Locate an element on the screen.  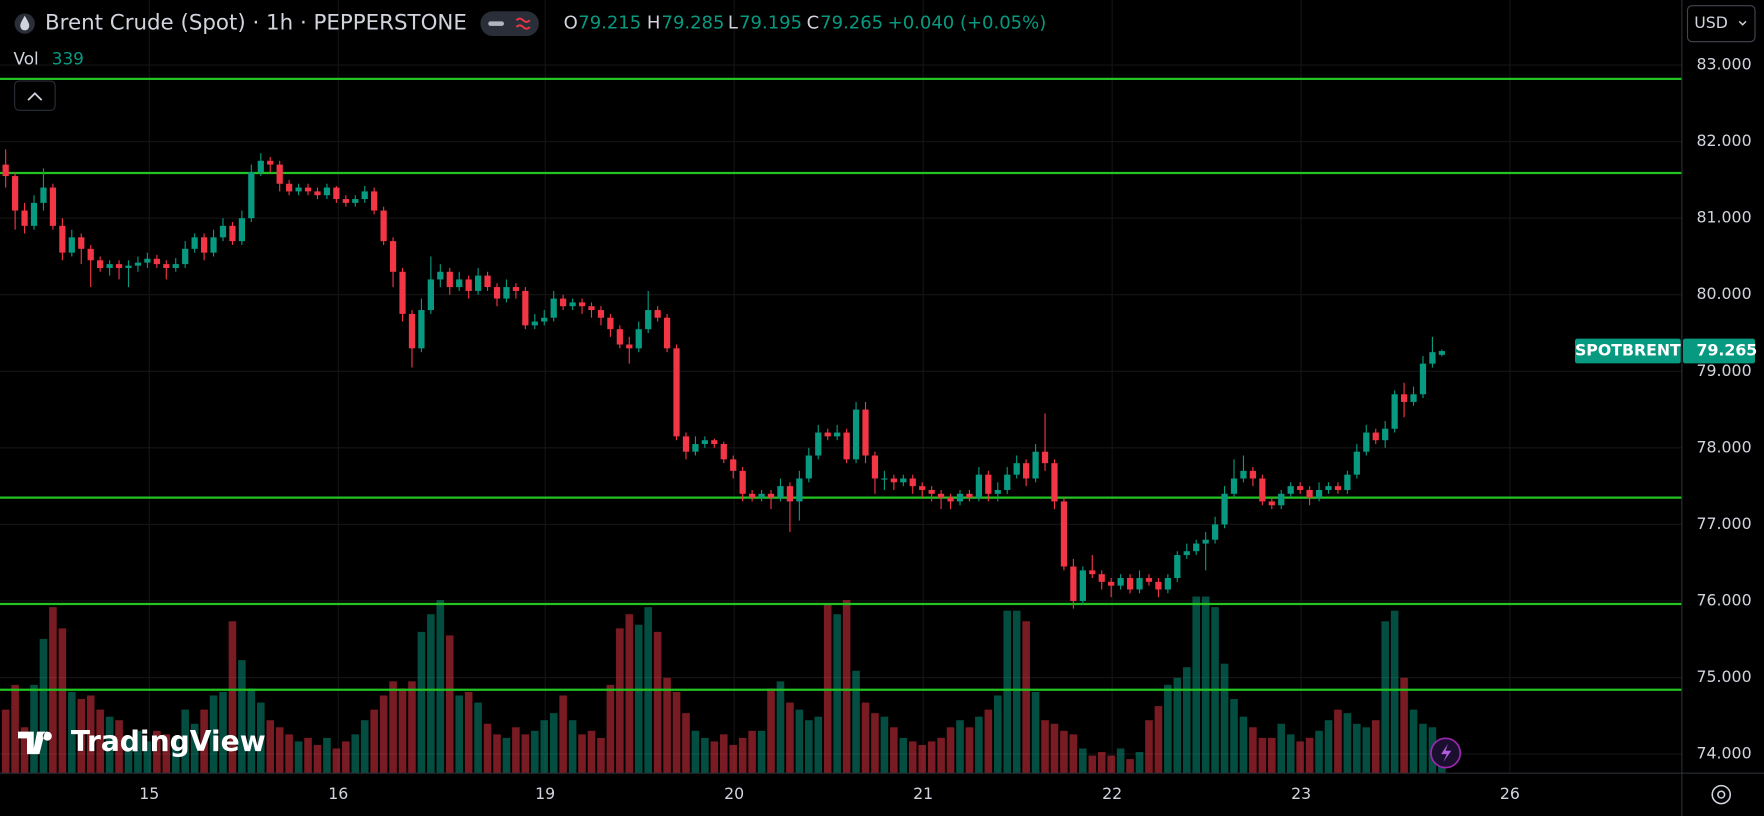
close-label: C is located at coordinates (813, 23).